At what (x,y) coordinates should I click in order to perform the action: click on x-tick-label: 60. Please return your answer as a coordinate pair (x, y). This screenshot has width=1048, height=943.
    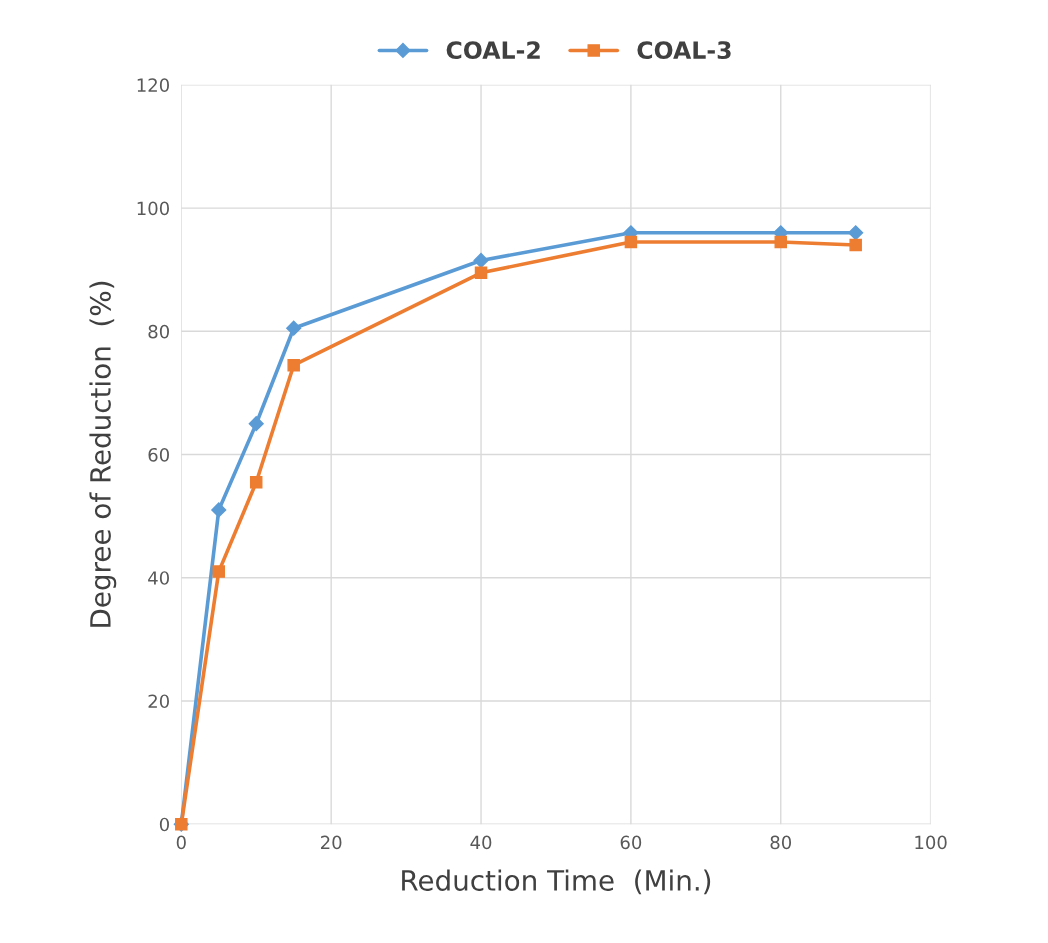
    Looking at the image, I should click on (631, 842).